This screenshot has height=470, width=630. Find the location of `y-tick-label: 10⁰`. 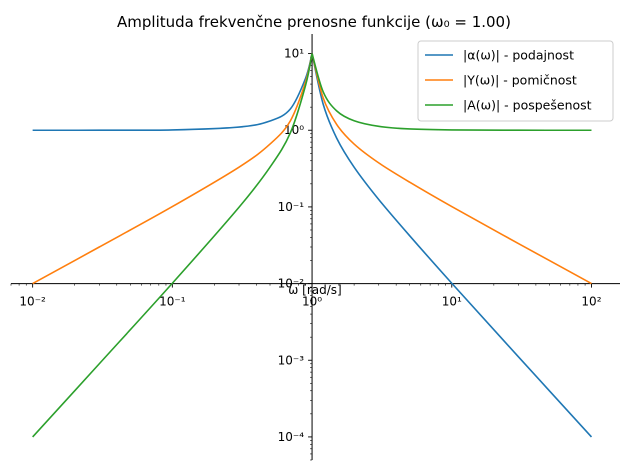

y-tick-label: 10⁰ is located at coordinates (294, 130).